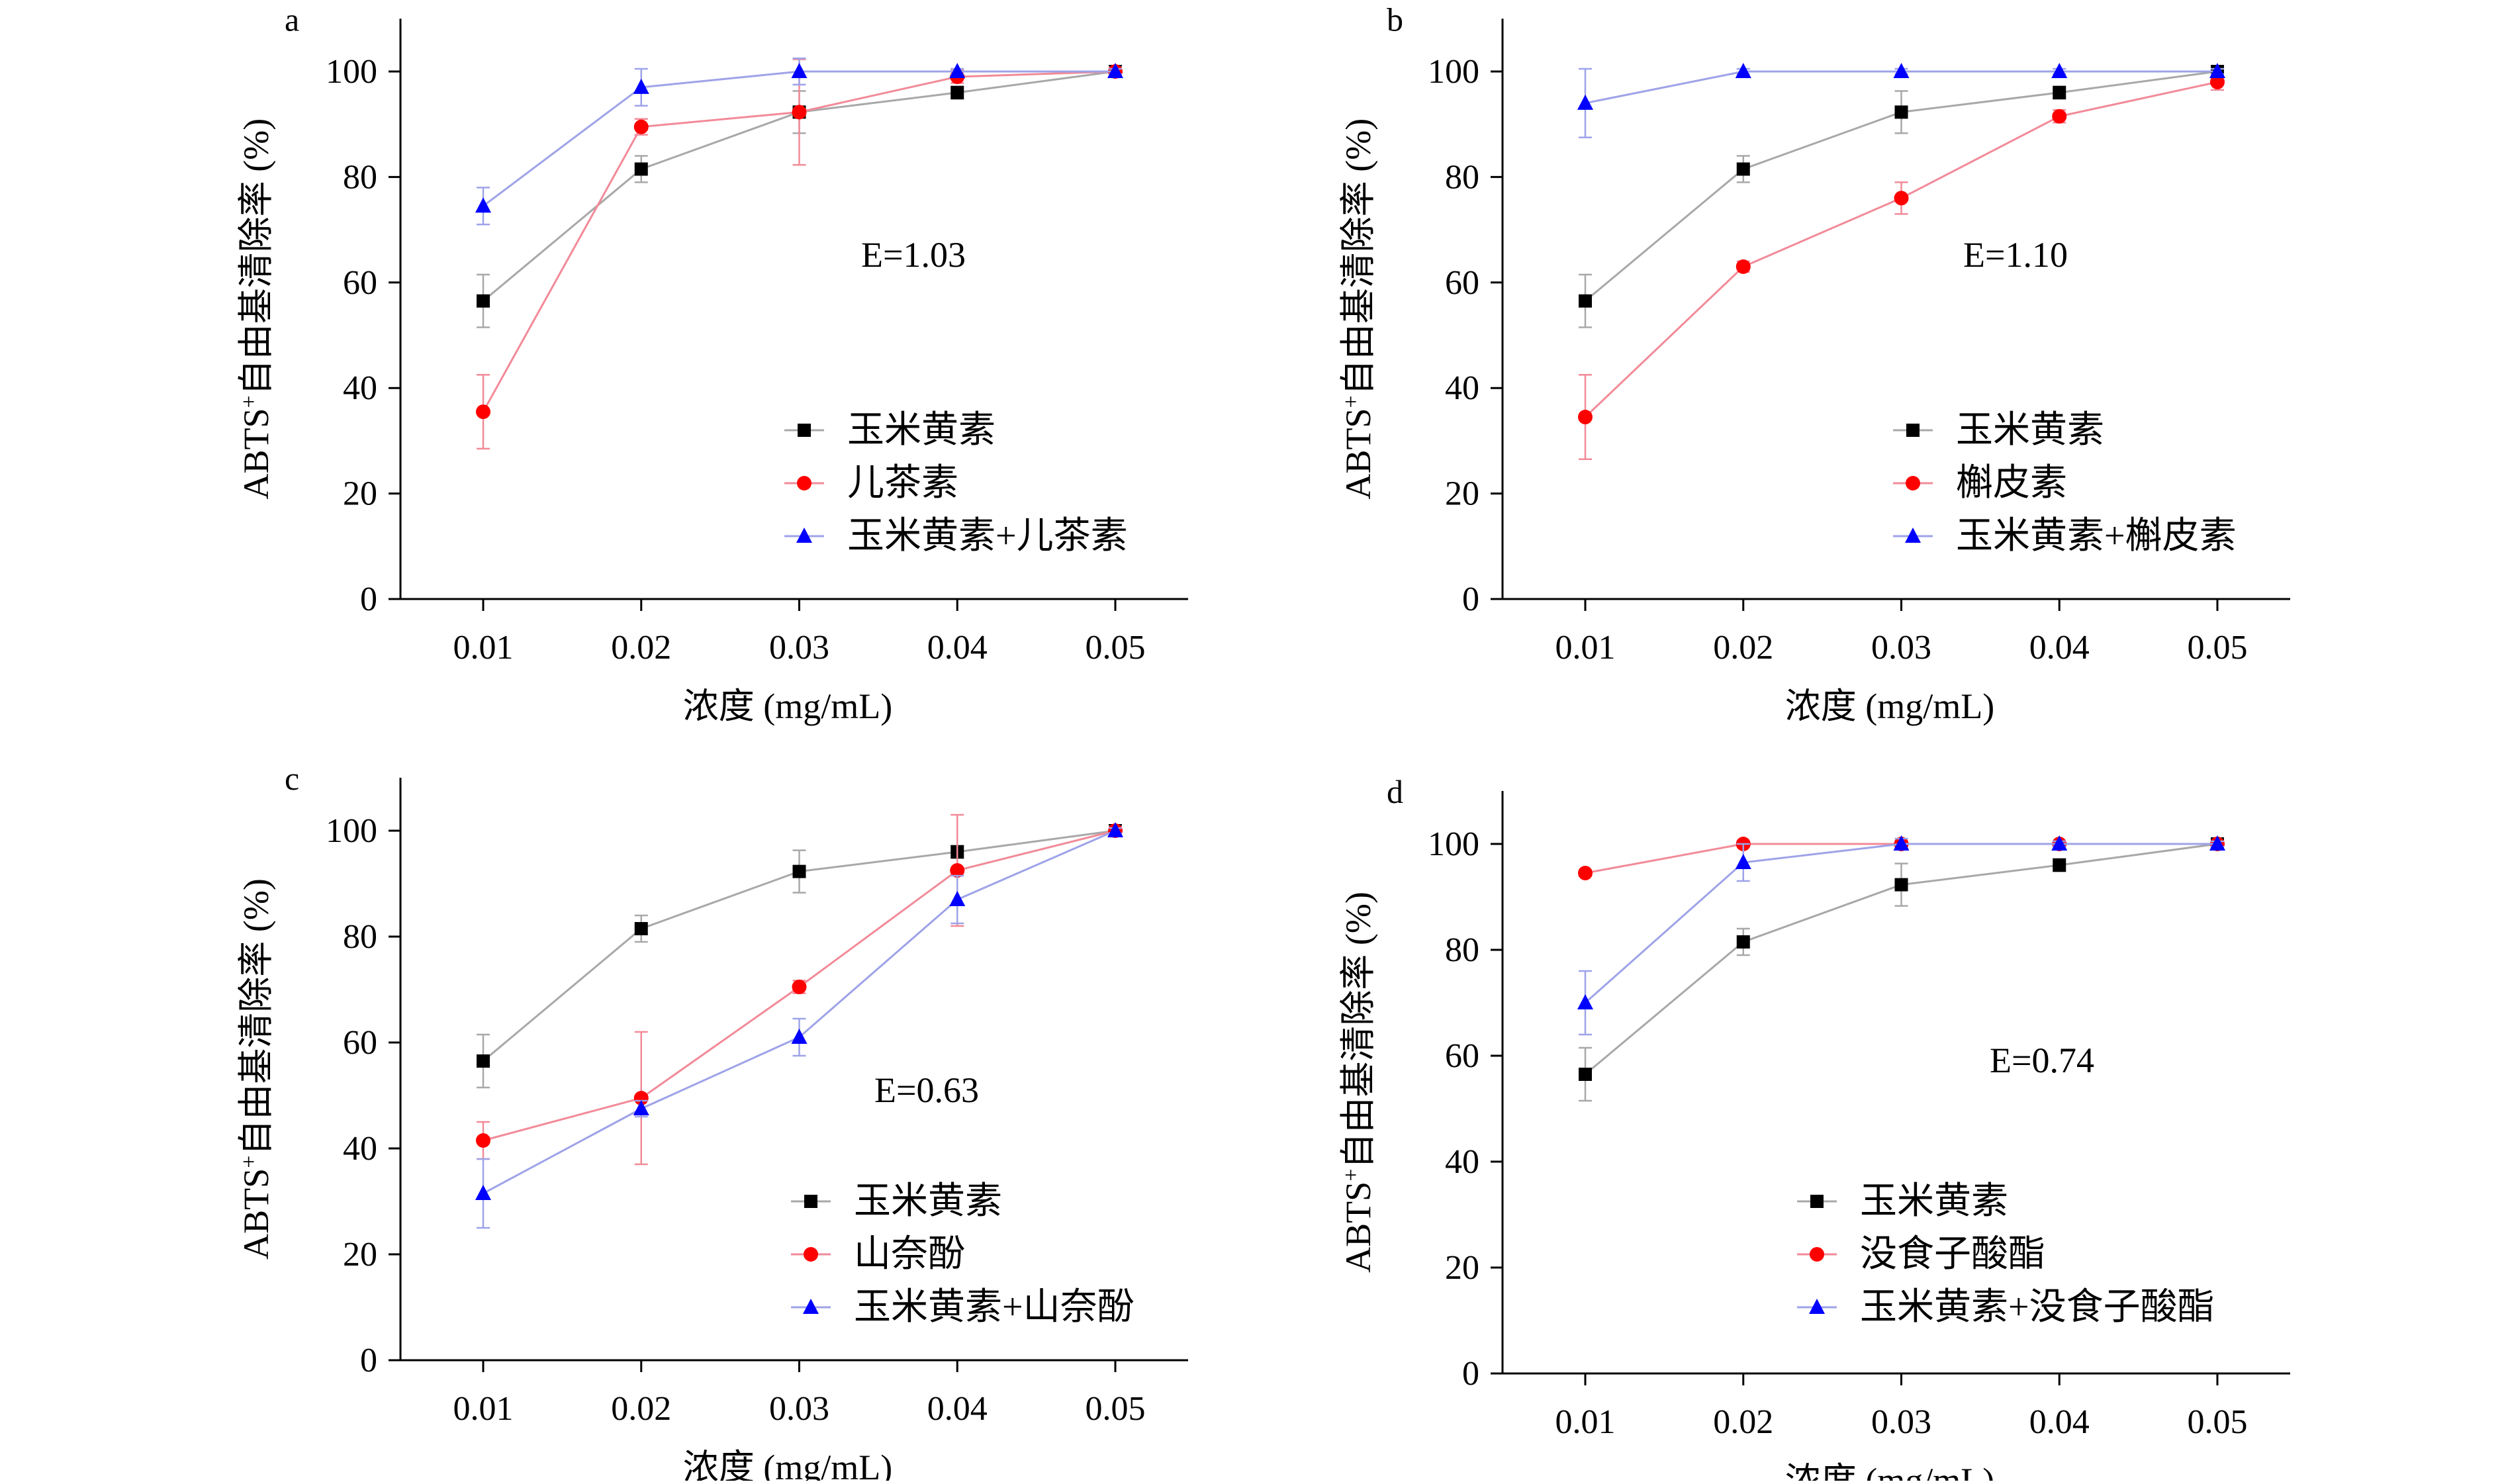 The image size is (2502, 1484). What do you see at coordinates (913, 255) in the screenshot?
I see `e-value-annotation: E=1.03` at bounding box center [913, 255].